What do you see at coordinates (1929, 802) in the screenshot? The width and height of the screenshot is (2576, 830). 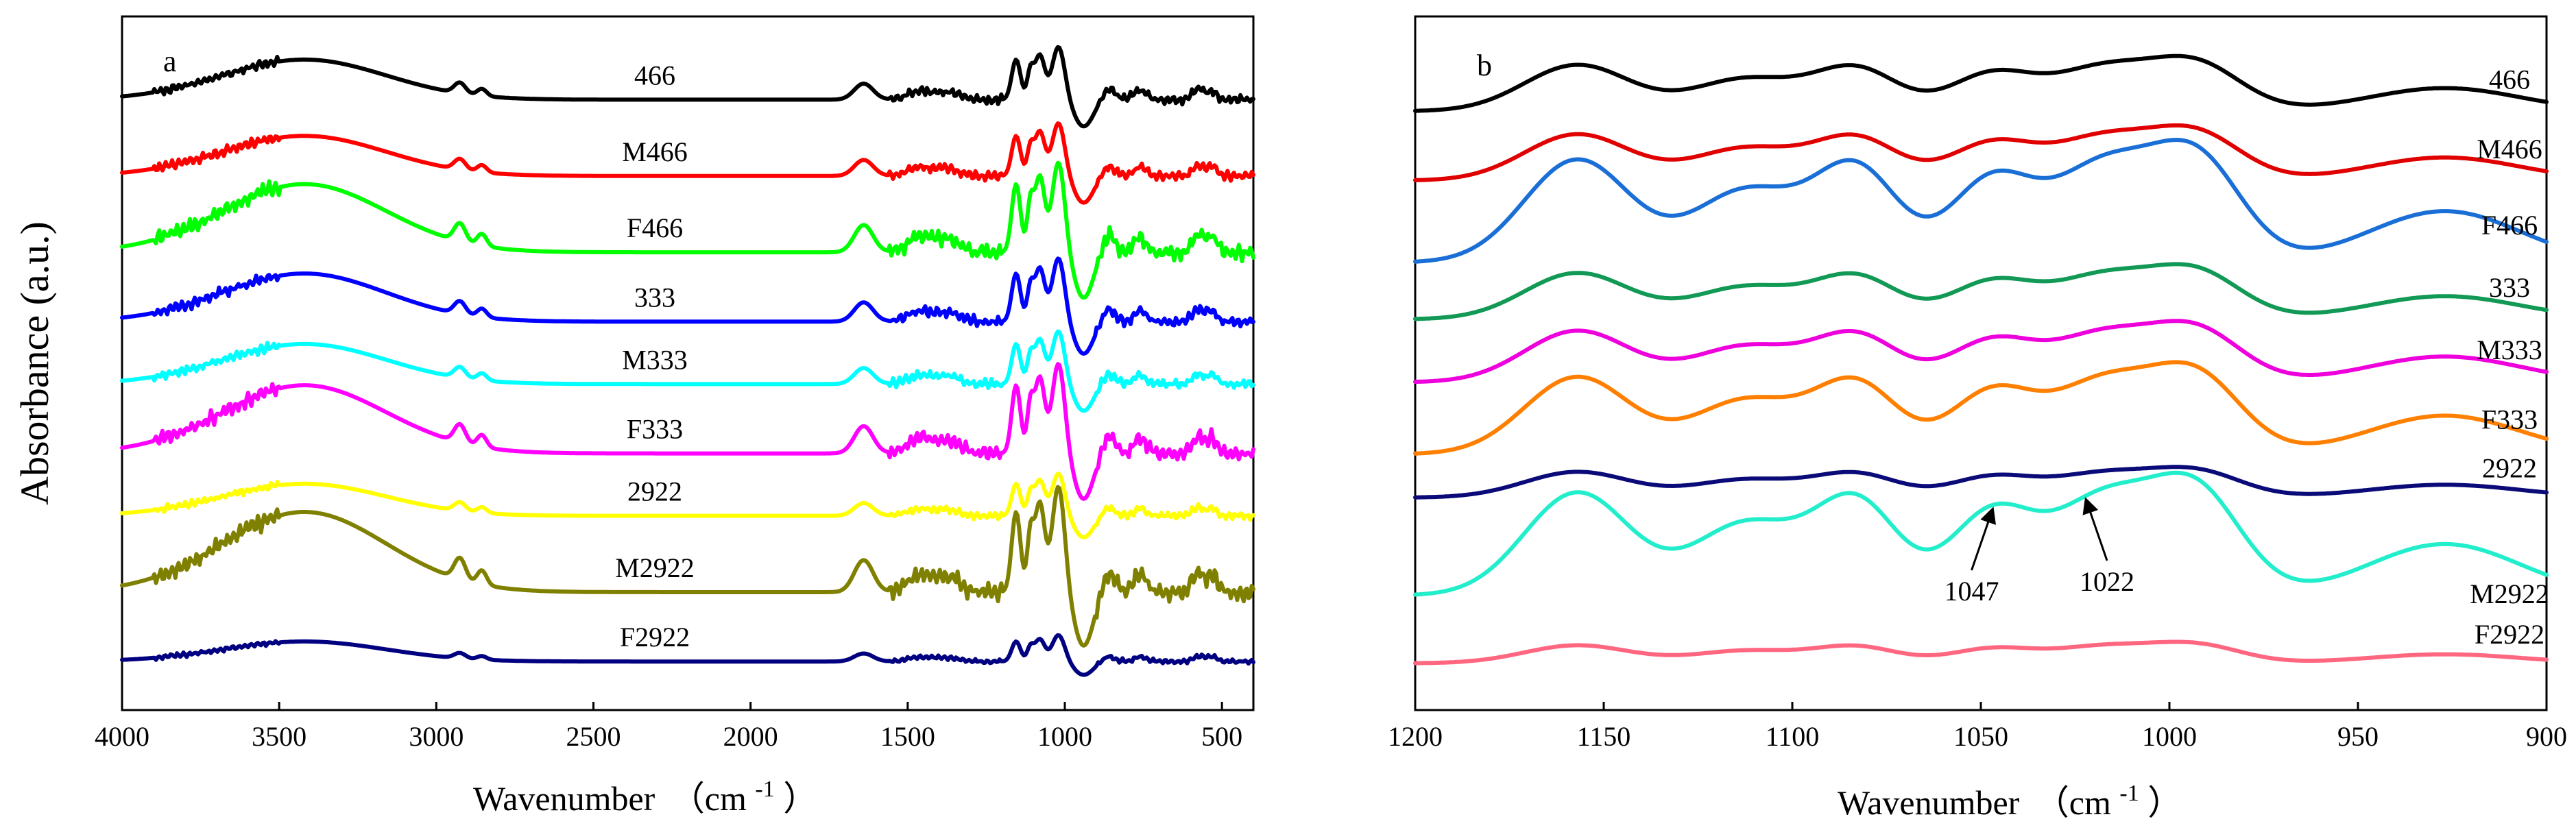 I see `panel-b-x-axis-title-text: Wavenumber` at bounding box center [1929, 802].